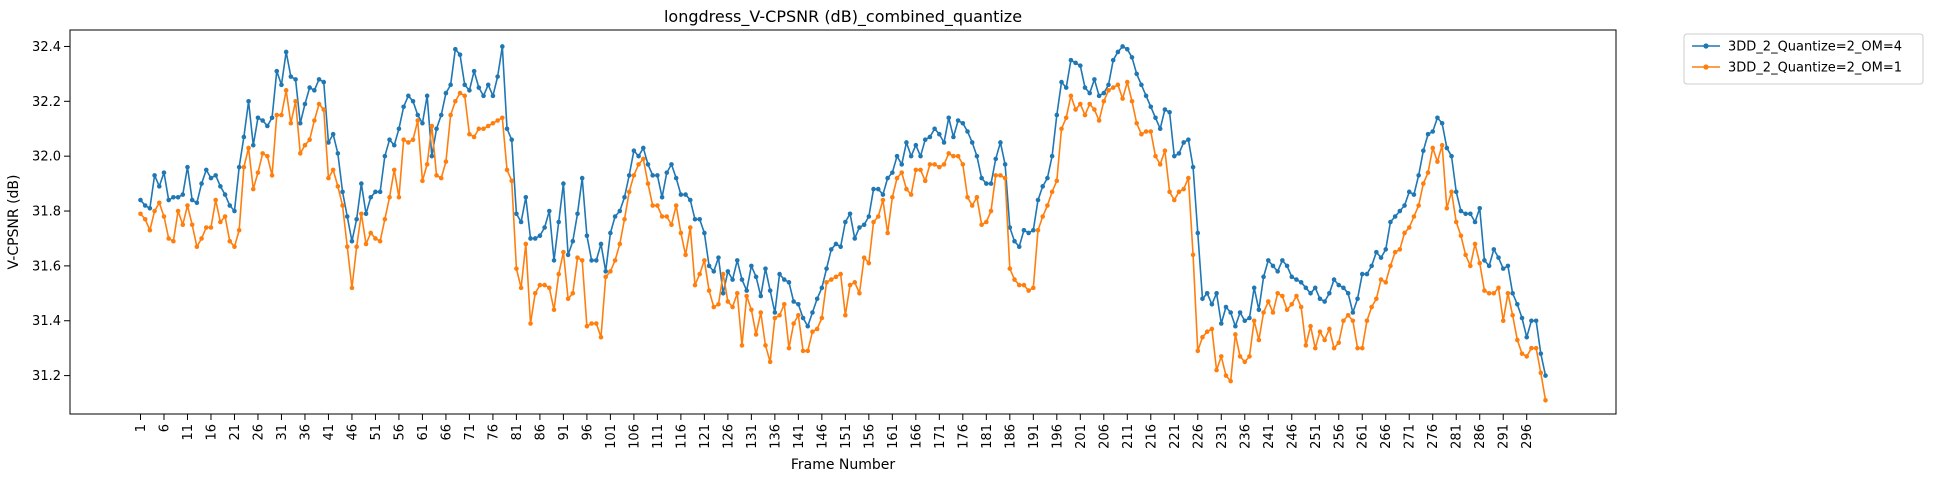 The image size is (1935, 481). What do you see at coordinates (540, 432) in the screenshot?
I see `x-tick-label-17: 86` at bounding box center [540, 432].